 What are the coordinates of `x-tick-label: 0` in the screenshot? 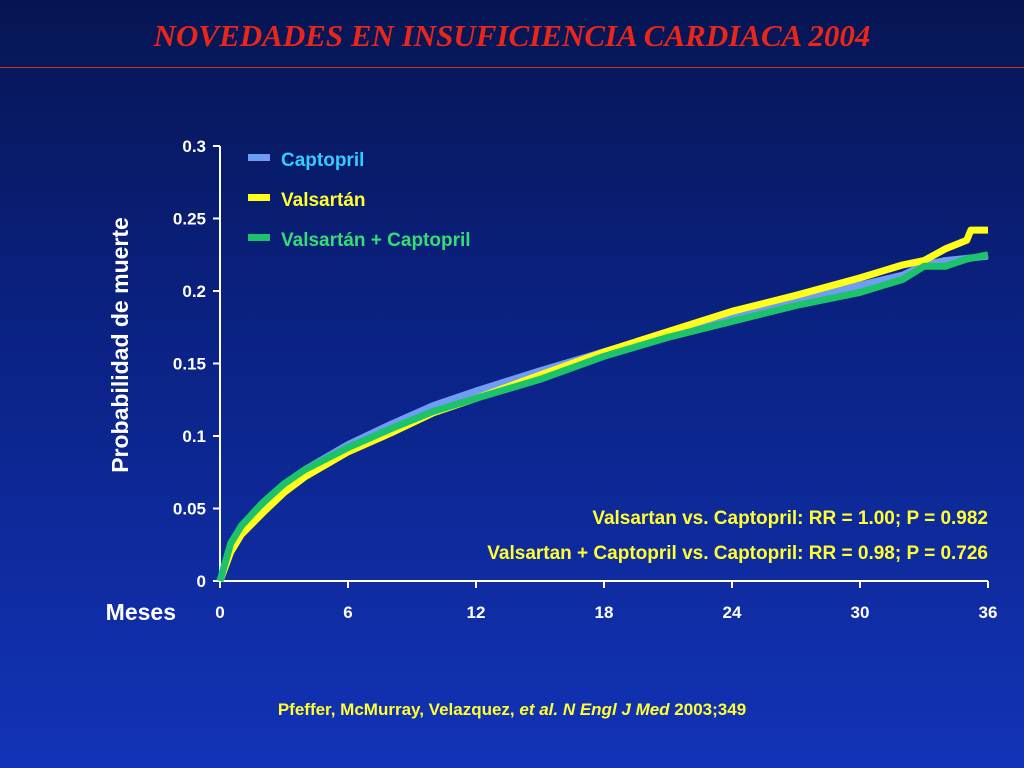 It's located at (219, 612).